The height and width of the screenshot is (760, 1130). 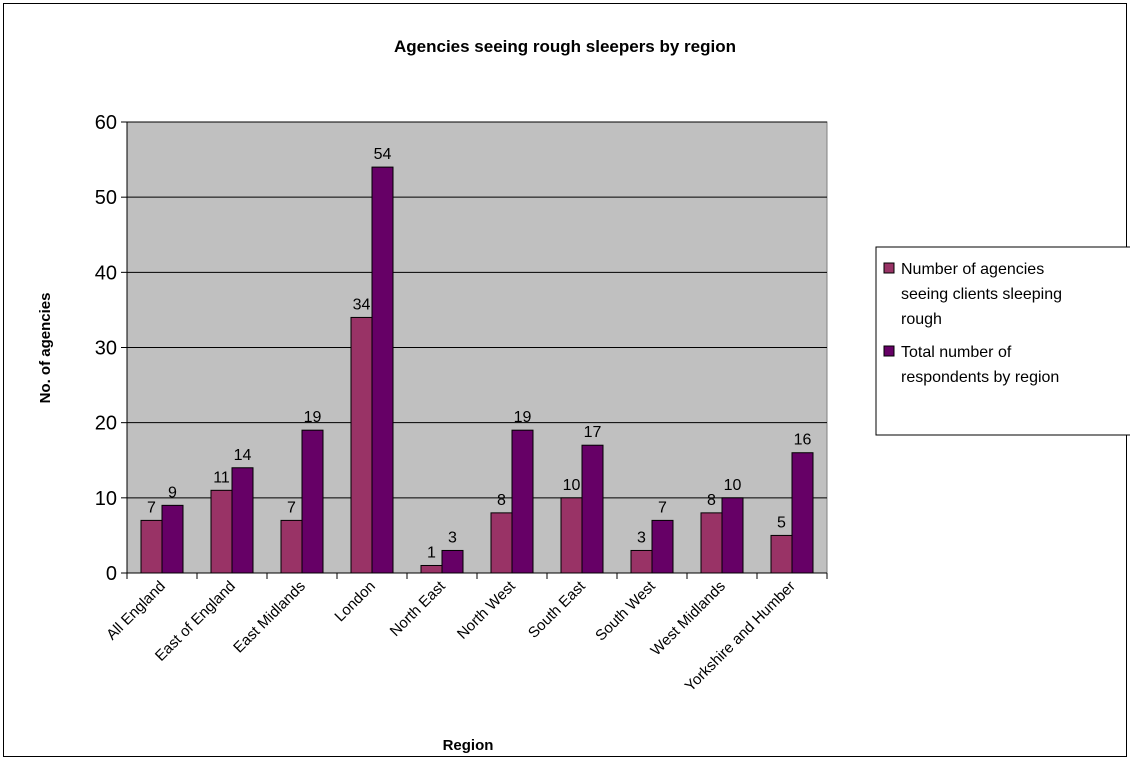 I want to click on x-axis-title: Region, so click(x=468, y=745).